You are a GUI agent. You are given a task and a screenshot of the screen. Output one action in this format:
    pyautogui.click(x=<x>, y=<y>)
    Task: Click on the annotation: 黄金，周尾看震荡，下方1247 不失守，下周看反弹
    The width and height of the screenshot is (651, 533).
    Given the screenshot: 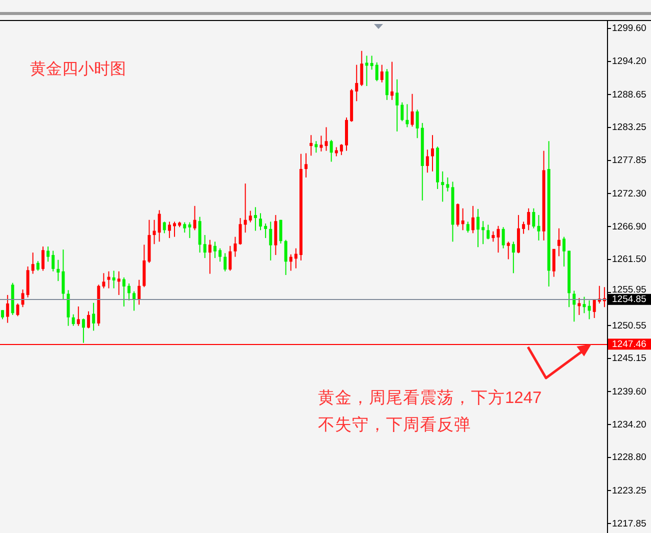 What is the action you would take?
    pyautogui.click(x=430, y=411)
    